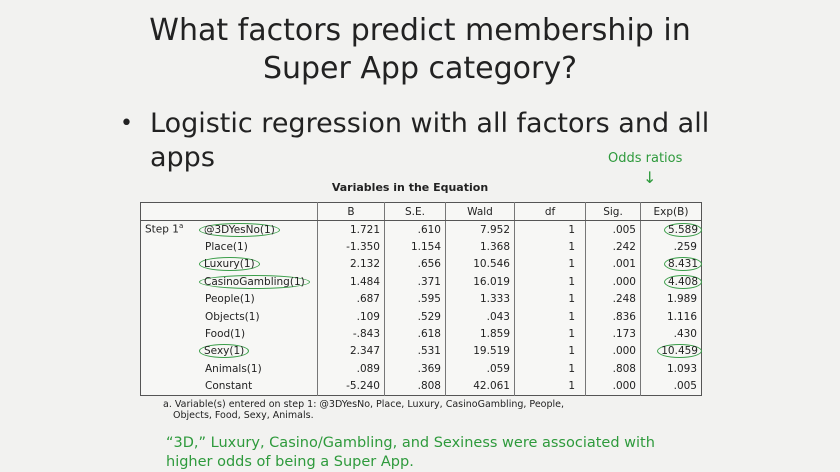 The image size is (840, 472). What do you see at coordinates (415, 299) in the screenshot?
I see `cell-se: .595` at bounding box center [415, 299].